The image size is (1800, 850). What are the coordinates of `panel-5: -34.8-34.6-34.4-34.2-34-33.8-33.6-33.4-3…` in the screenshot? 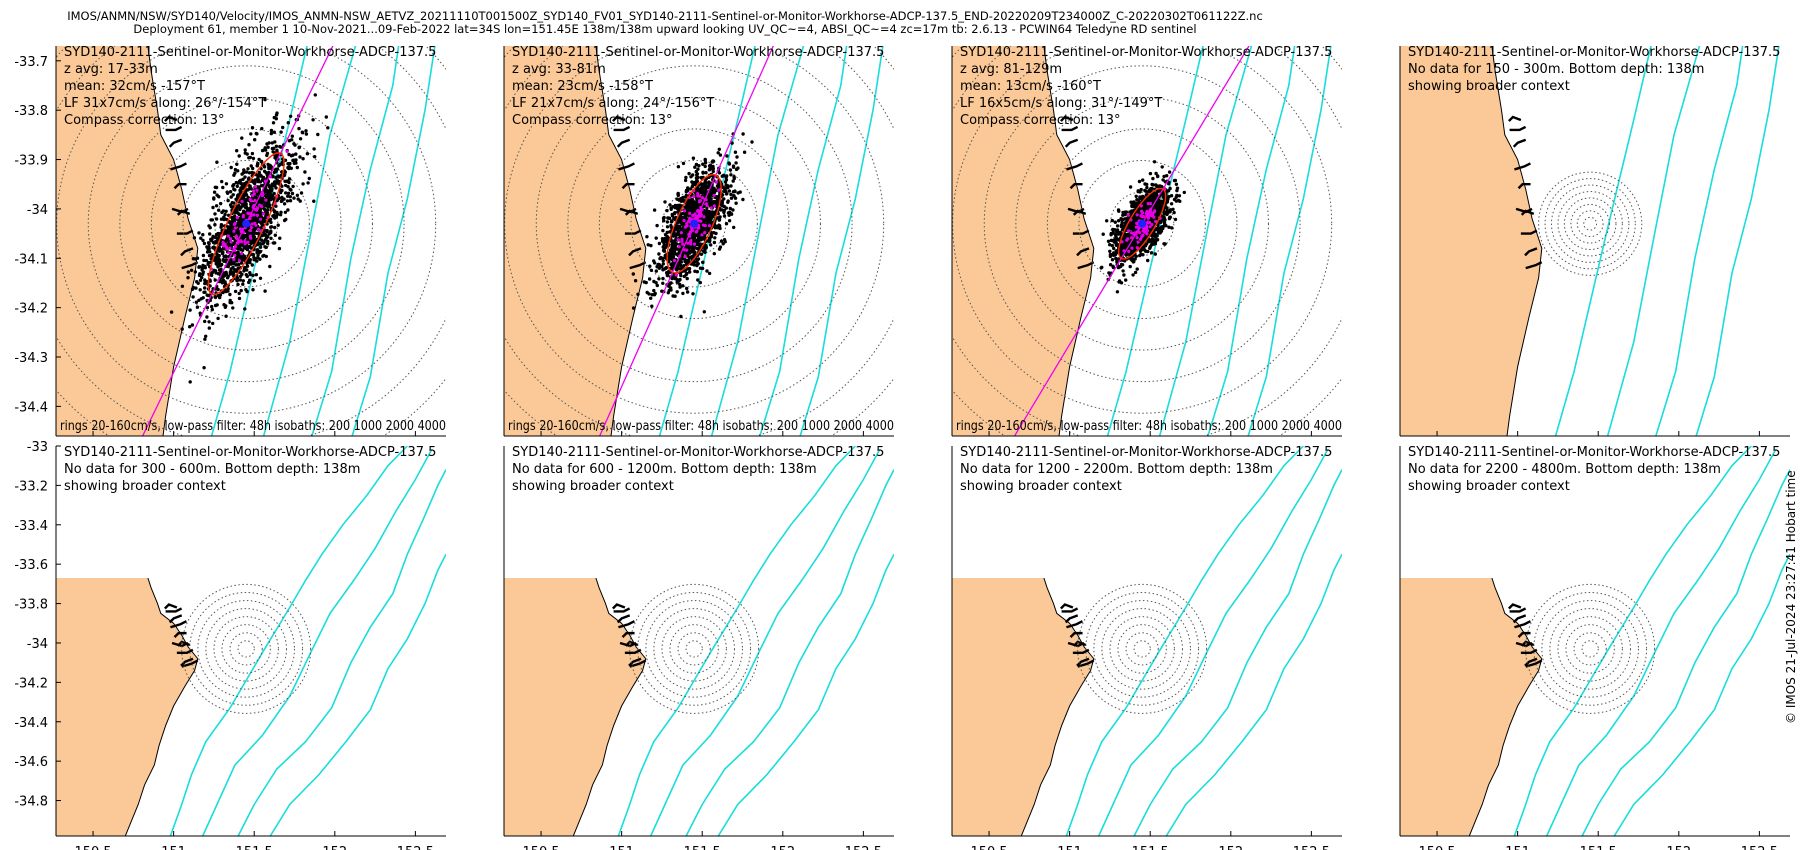 It's located at (230, 645).